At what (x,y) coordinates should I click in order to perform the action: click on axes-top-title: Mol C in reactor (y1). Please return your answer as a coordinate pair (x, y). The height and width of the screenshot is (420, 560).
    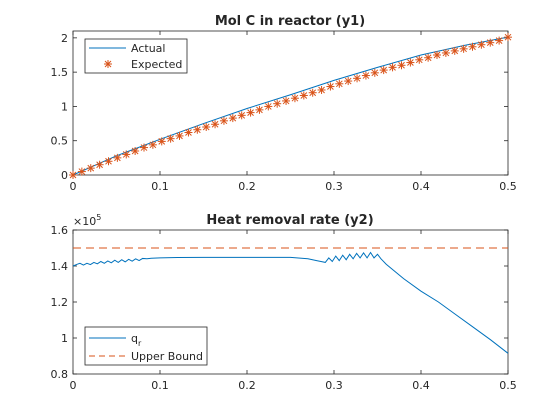
    Looking at the image, I should click on (290, 21).